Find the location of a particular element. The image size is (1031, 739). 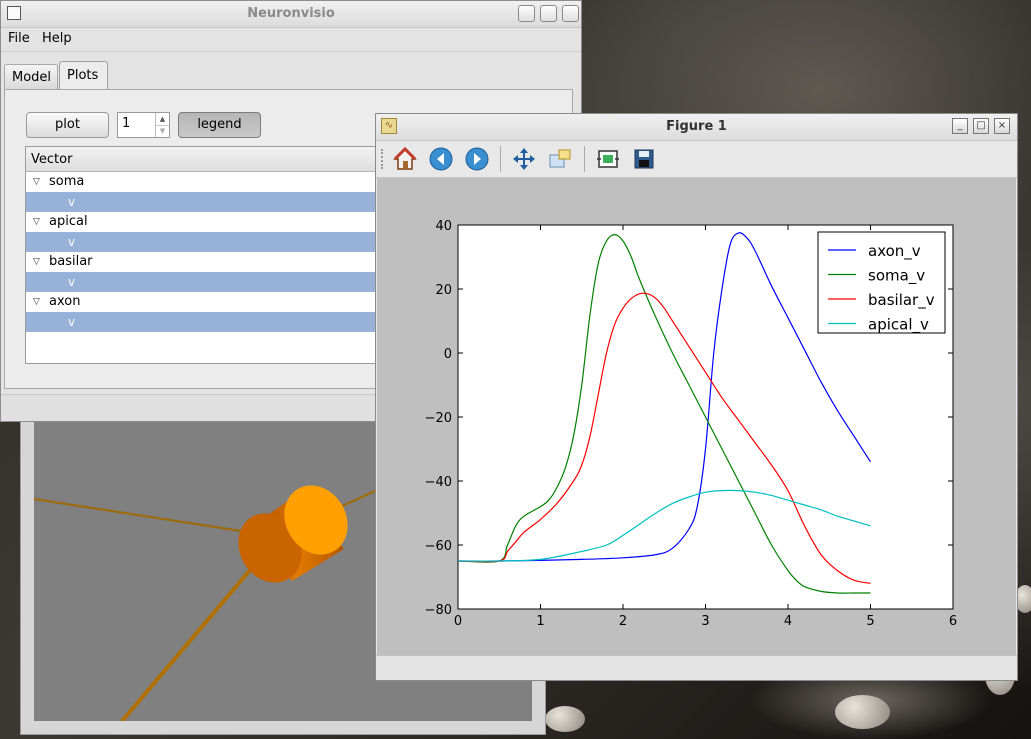

legend-label: basilar_v is located at coordinates (901, 300).